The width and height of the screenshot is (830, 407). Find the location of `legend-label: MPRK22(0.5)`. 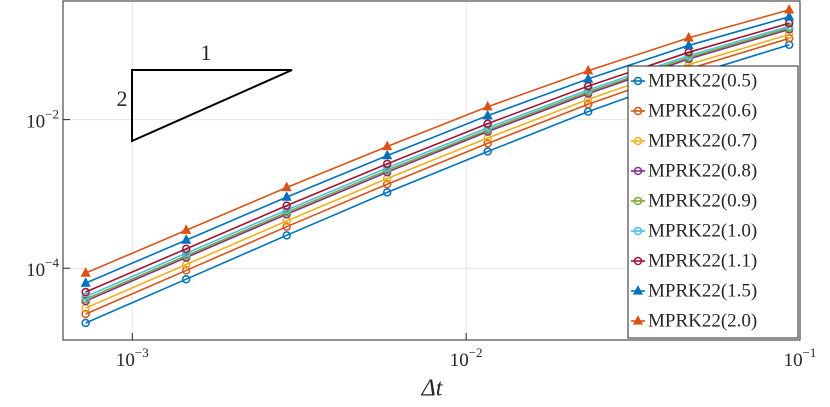

legend-label: MPRK22(0.5) is located at coordinates (702, 80).